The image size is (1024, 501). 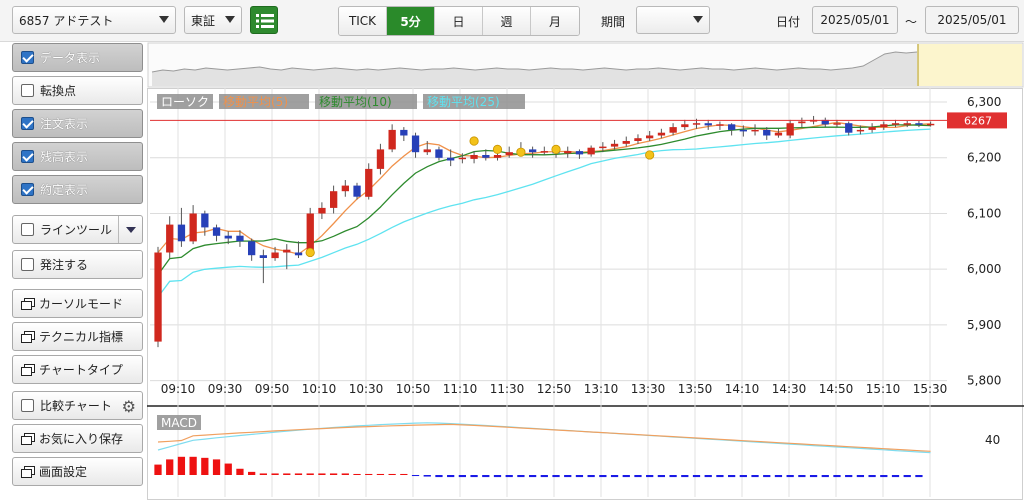 I want to click on tab-tick: TICK, so click(x=363, y=21).